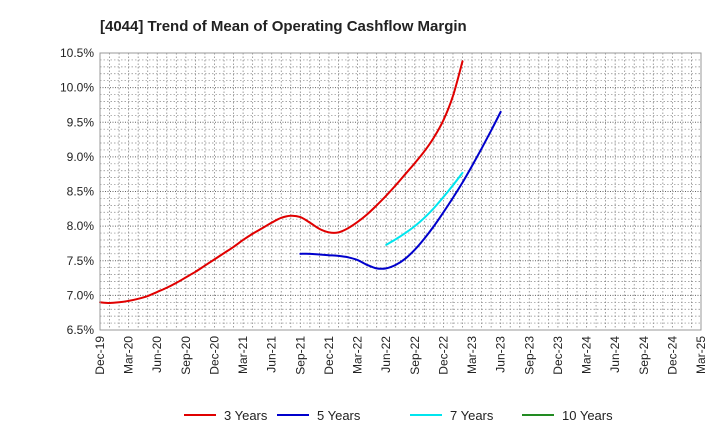 This screenshot has height=440, width=720. I want to click on x-tick-label: Dec-20, so click(214, 355).